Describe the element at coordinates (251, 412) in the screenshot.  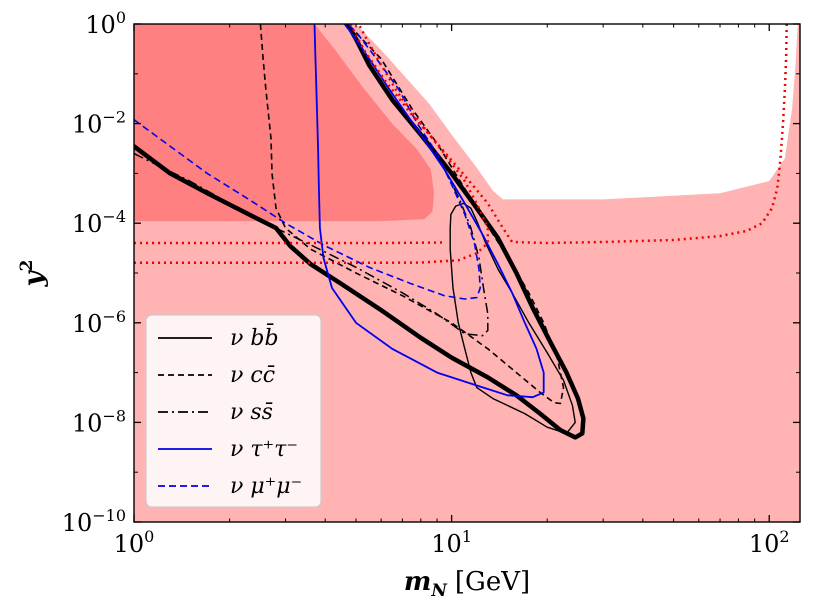
I see `legend-label: ν ss̄` at that location.